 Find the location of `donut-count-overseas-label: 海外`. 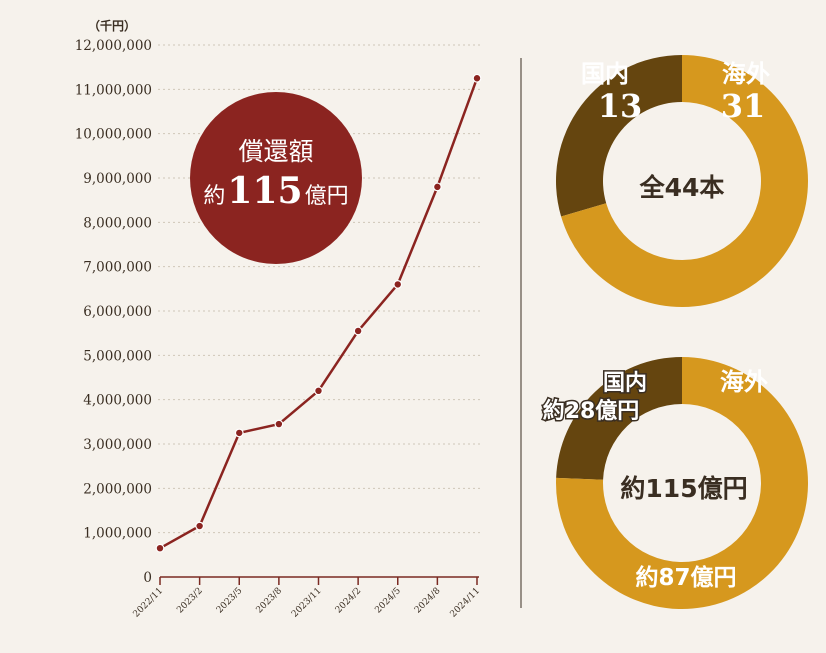

donut-count-overseas-label: 海外 is located at coordinates (746, 74).